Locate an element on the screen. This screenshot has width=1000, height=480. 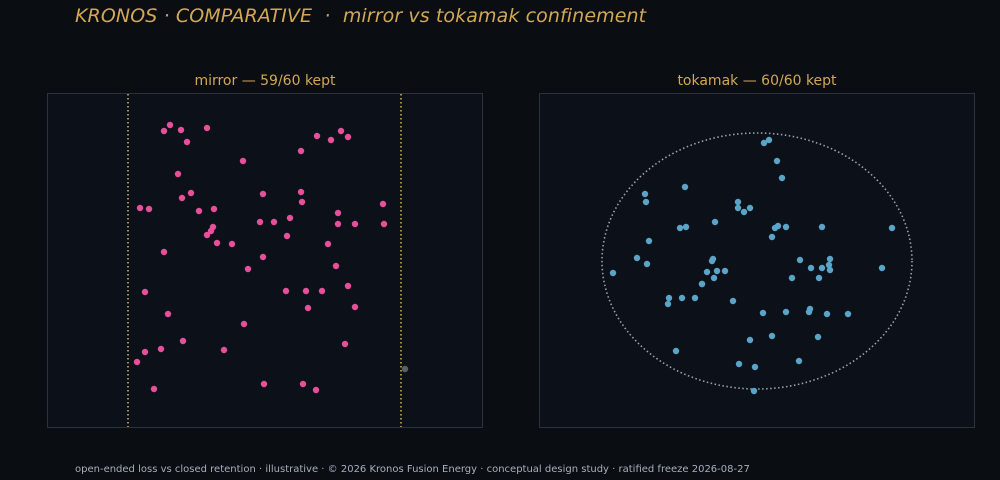
tokamak-panel-title: tokamak — 60/60 kept is located at coordinates (757, 81).